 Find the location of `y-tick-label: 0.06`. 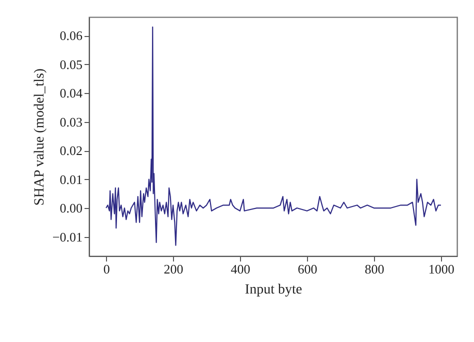

y-tick-label: 0.06 is located at coordinates (71, 36).